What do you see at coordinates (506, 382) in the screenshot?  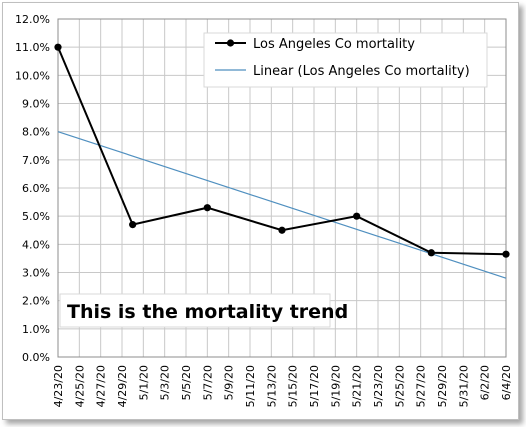 I see `x-tick-label: 6/4/20` at bounding box center [506, 382].